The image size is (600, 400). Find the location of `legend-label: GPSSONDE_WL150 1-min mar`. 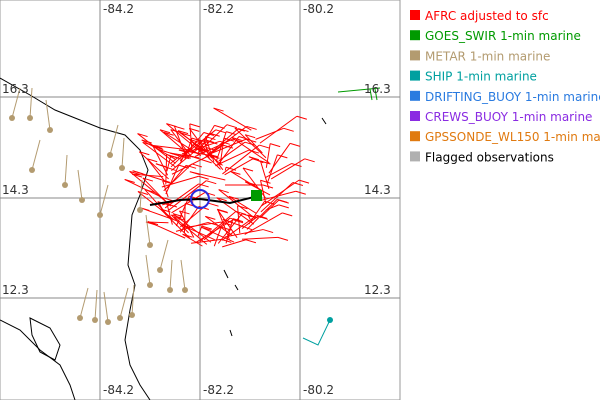

legend-label: GPSSONDE_WL150 1-min mar is located at coordinates (512, 137).